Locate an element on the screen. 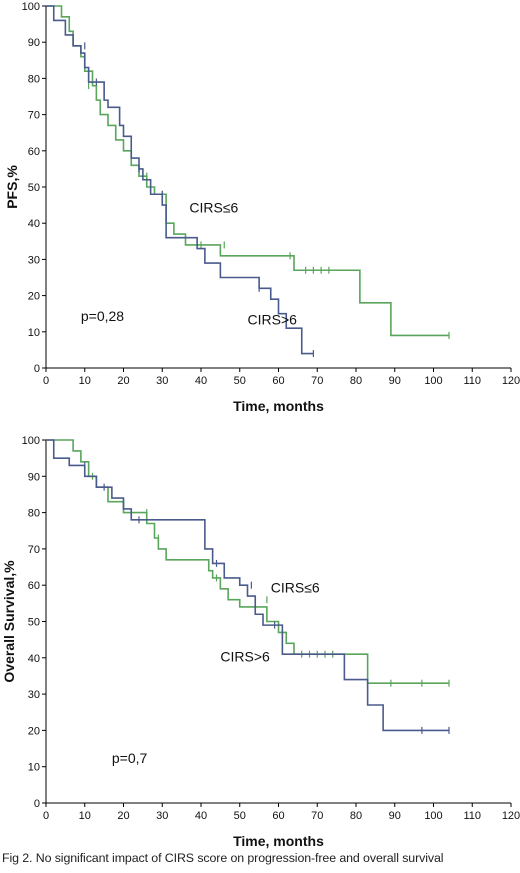 Image resolution: width=520 pixels, height=873 pixels. y-axis-title: PFS,% is located at coordinates (12, 187).